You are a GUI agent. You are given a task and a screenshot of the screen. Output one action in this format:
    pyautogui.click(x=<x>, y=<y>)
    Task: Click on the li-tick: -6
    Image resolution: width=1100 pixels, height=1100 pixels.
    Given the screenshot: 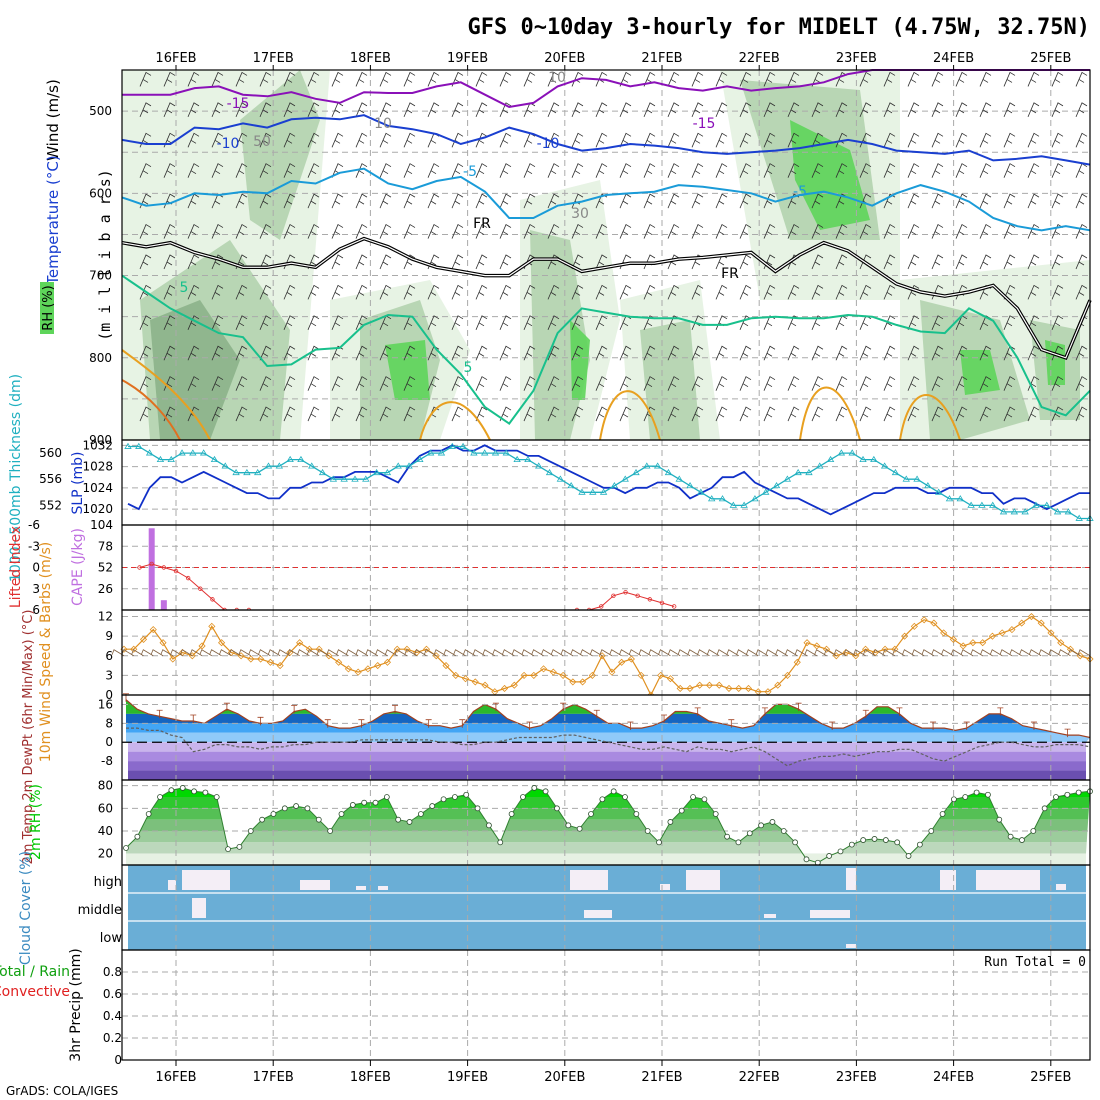 What is the action you would take?
    pyautogui.click(x=34, y=525)
    